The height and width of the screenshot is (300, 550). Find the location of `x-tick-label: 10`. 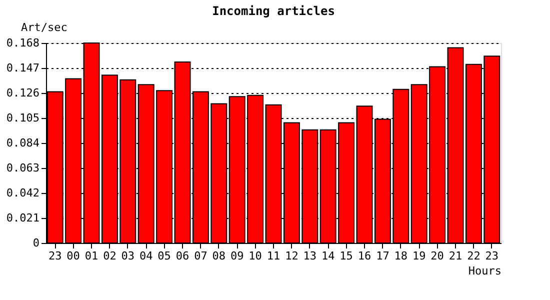

x-tick-label: 10 is located at coordinates (255, 256).